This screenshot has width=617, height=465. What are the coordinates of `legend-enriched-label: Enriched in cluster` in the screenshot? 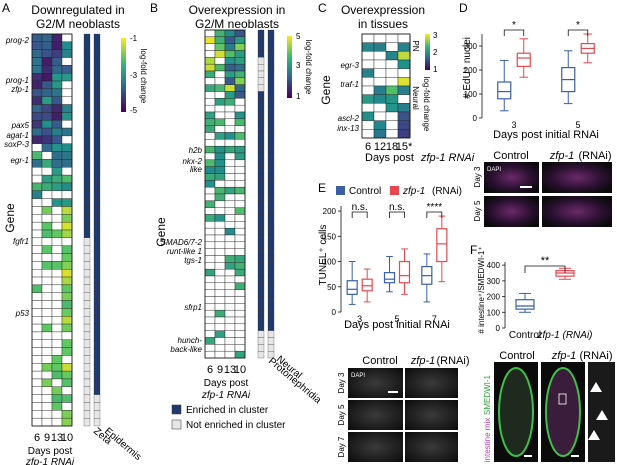 It's located at (227, 410).